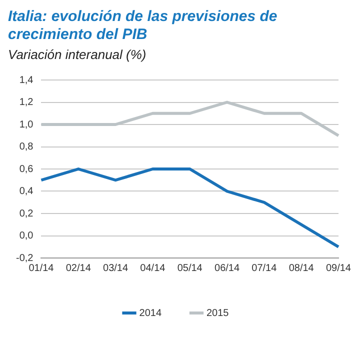  Describe the element at coordinates (115, 268) in the screenshot. I see `x-tick-label: 03/14` at that location.